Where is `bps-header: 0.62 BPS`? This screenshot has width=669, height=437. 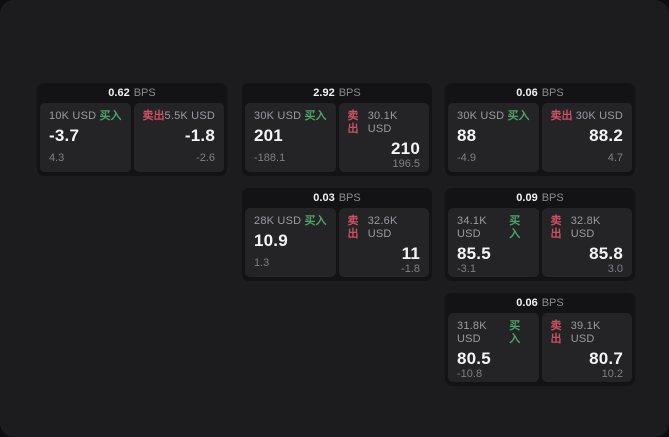
bps-header: 0.62 BPS is located at coordinates (132, 93).